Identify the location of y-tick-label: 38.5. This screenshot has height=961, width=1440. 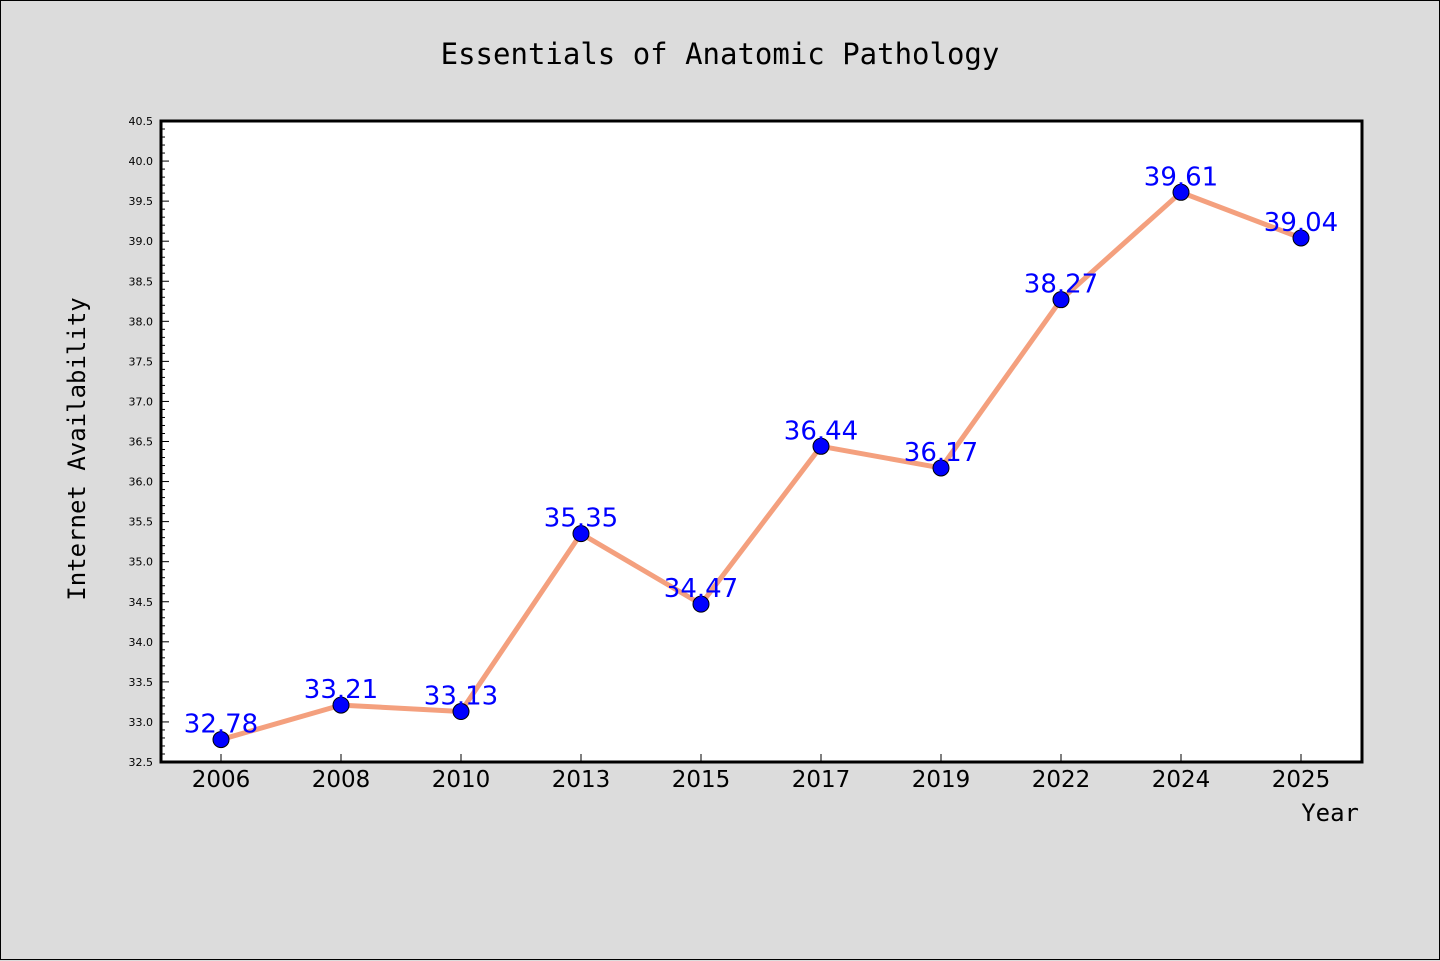
(141, 281).